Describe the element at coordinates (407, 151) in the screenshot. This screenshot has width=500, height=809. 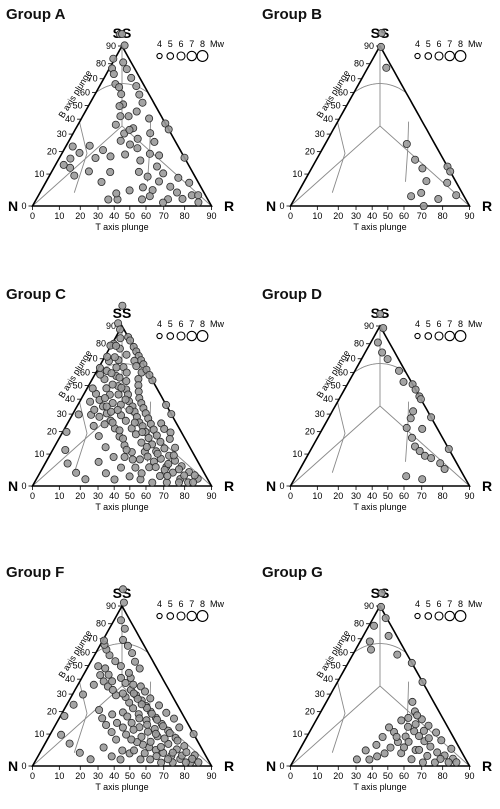
I see `reverse-zone-curve` at that location.